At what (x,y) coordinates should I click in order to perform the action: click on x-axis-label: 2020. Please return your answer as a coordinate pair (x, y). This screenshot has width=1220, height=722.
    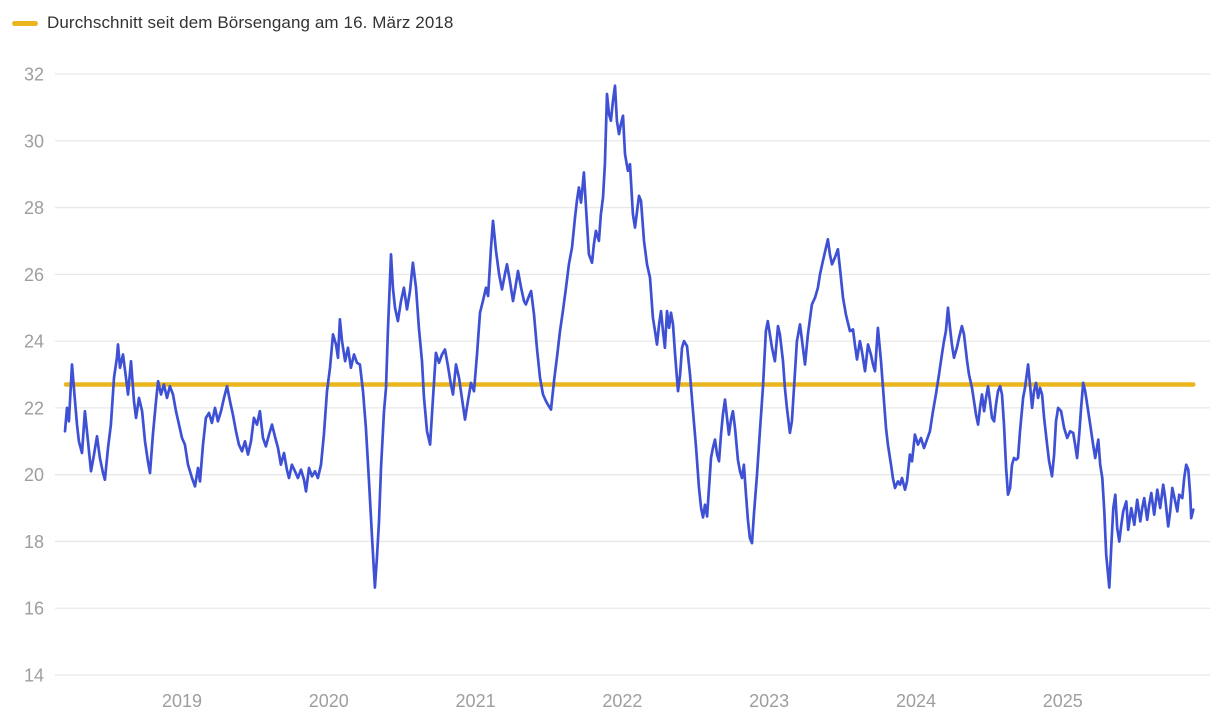
    Looking at the image, I should click on (329, 701).